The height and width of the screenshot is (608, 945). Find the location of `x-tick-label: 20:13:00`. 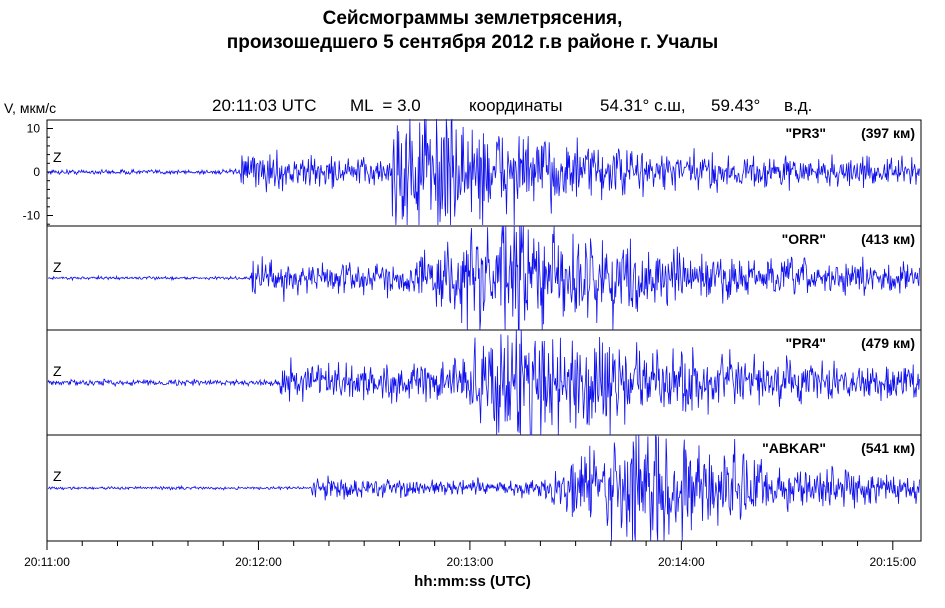

x-tick-label: 20:13:00 is located at coordinates (470, 562).